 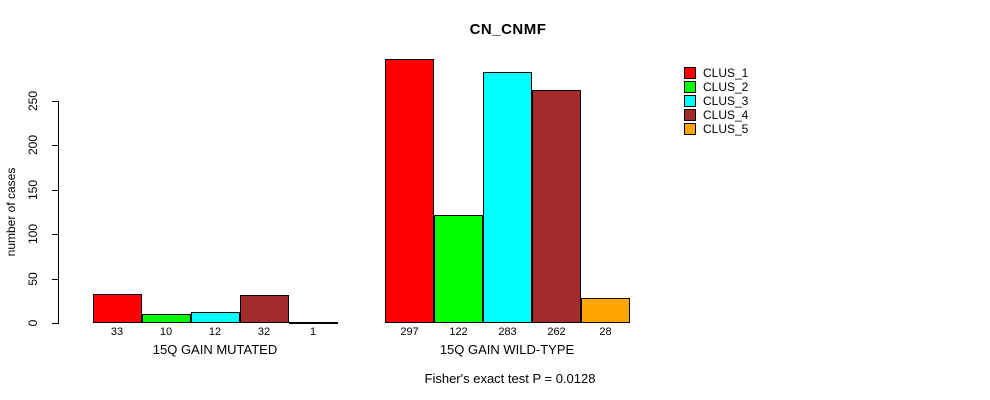 What do you see at coordinates (726, 87) in the screenshot?
I see `legend-label: CLUS_2` at bounding box center [726, 87].